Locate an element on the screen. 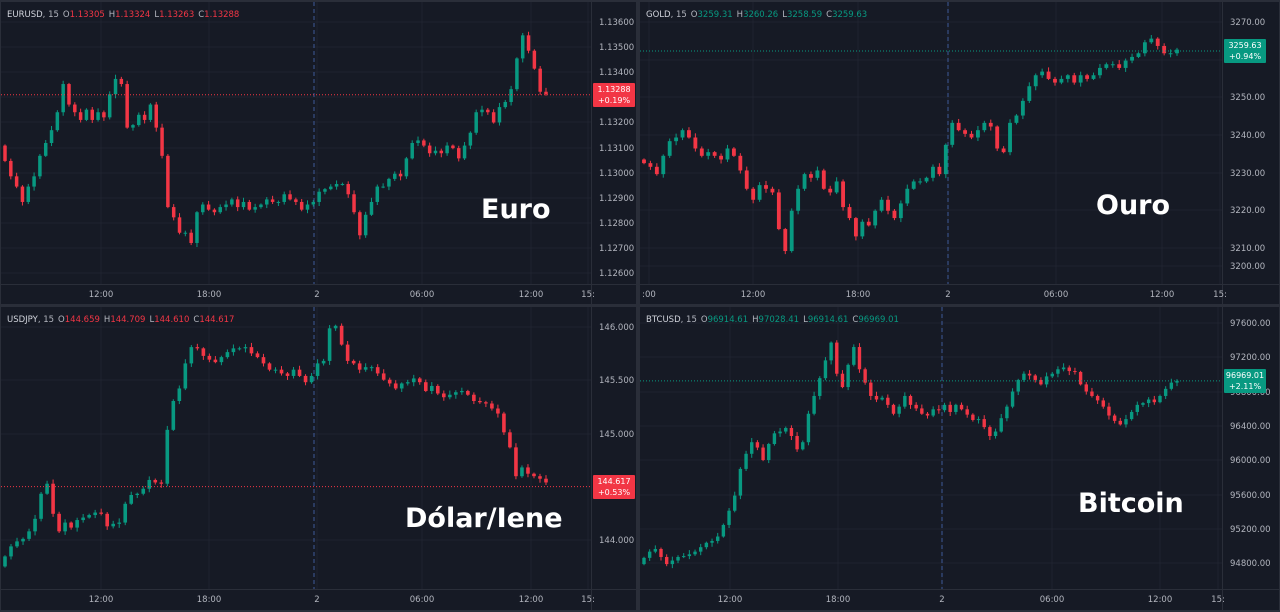  symbol-name: USDJPY is located at coordinates (22, 320).